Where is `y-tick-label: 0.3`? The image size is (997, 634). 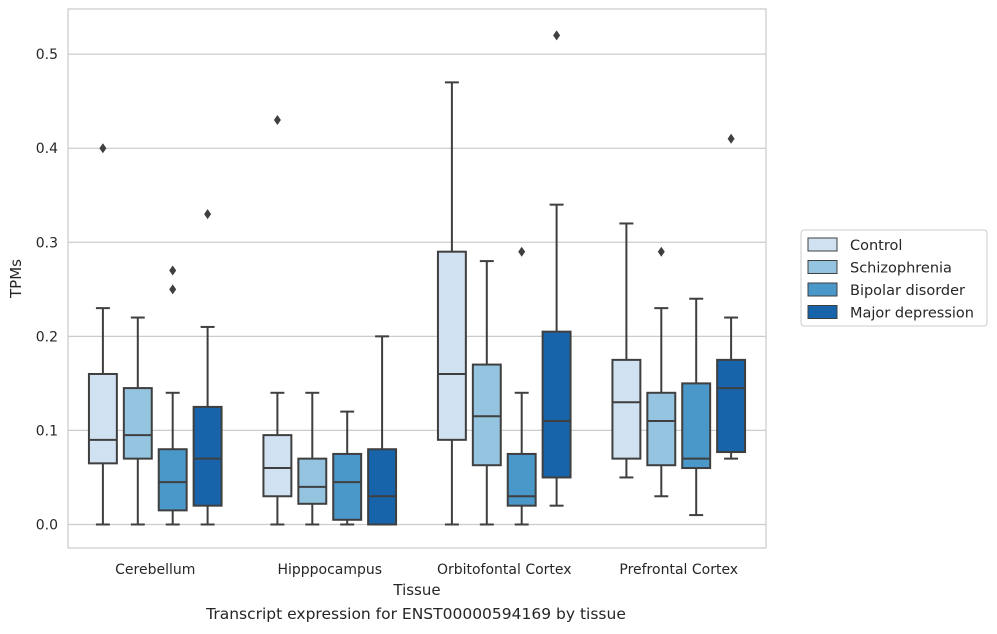 y-tick-label: 0.3 is located at coordinates (47, 243).